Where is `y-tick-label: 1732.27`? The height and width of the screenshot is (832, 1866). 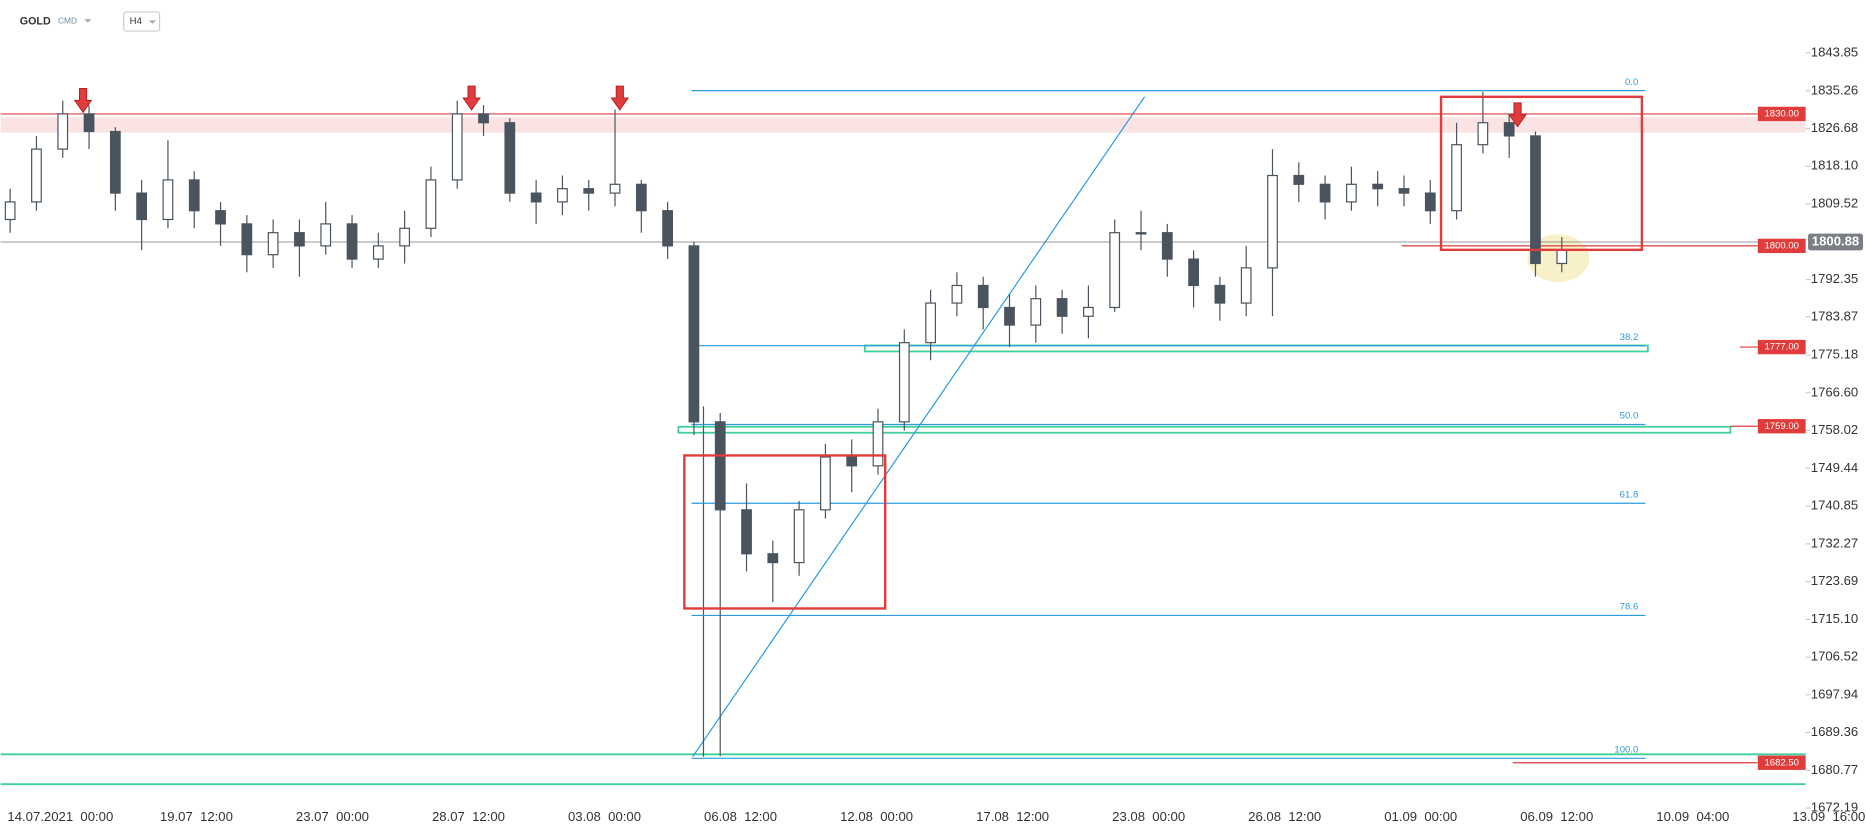 y-tick-label: 1732.27 is located at coordinates (1834, 542).